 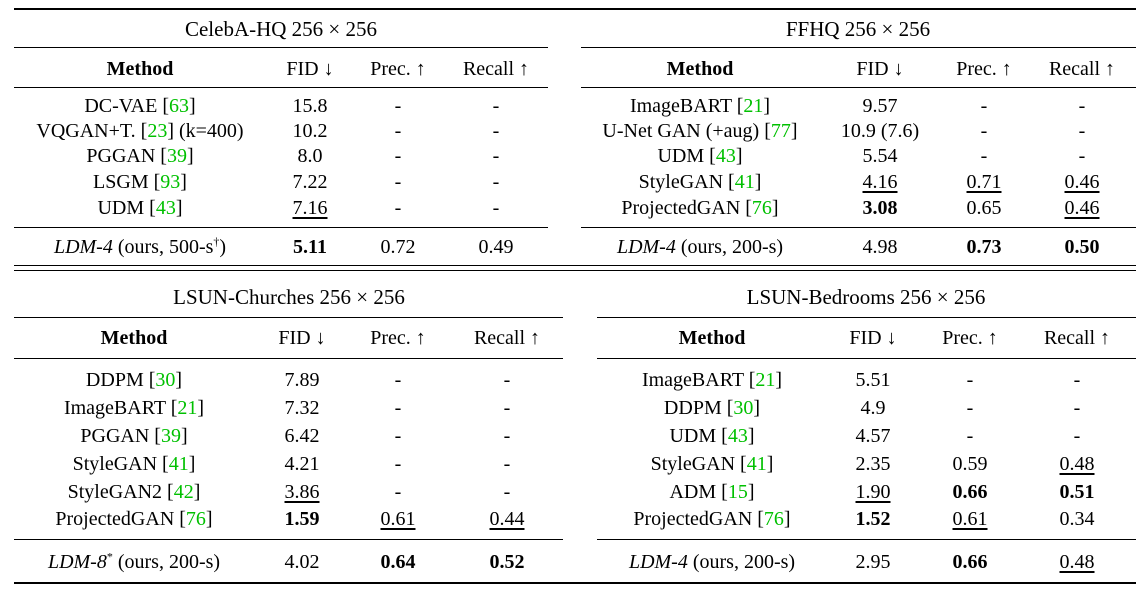 I want to click on fid-cell: 3.86, so click(x=302, y=492).